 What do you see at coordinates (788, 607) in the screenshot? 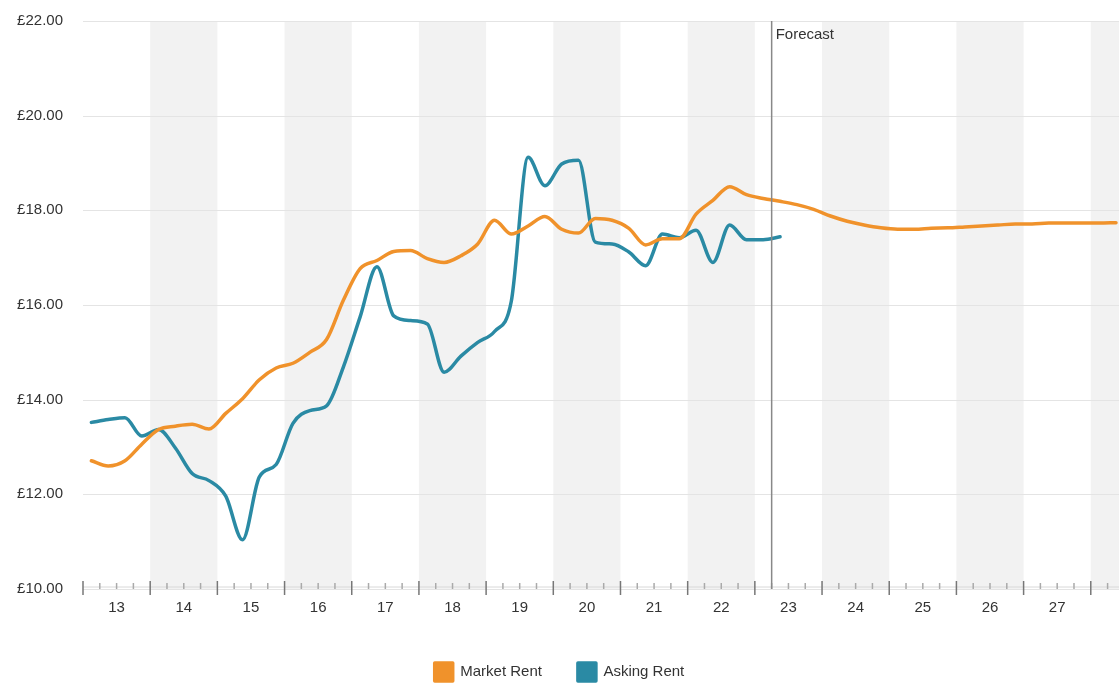
I see `x-tick-label: 23` at bounding box center [788, 607].